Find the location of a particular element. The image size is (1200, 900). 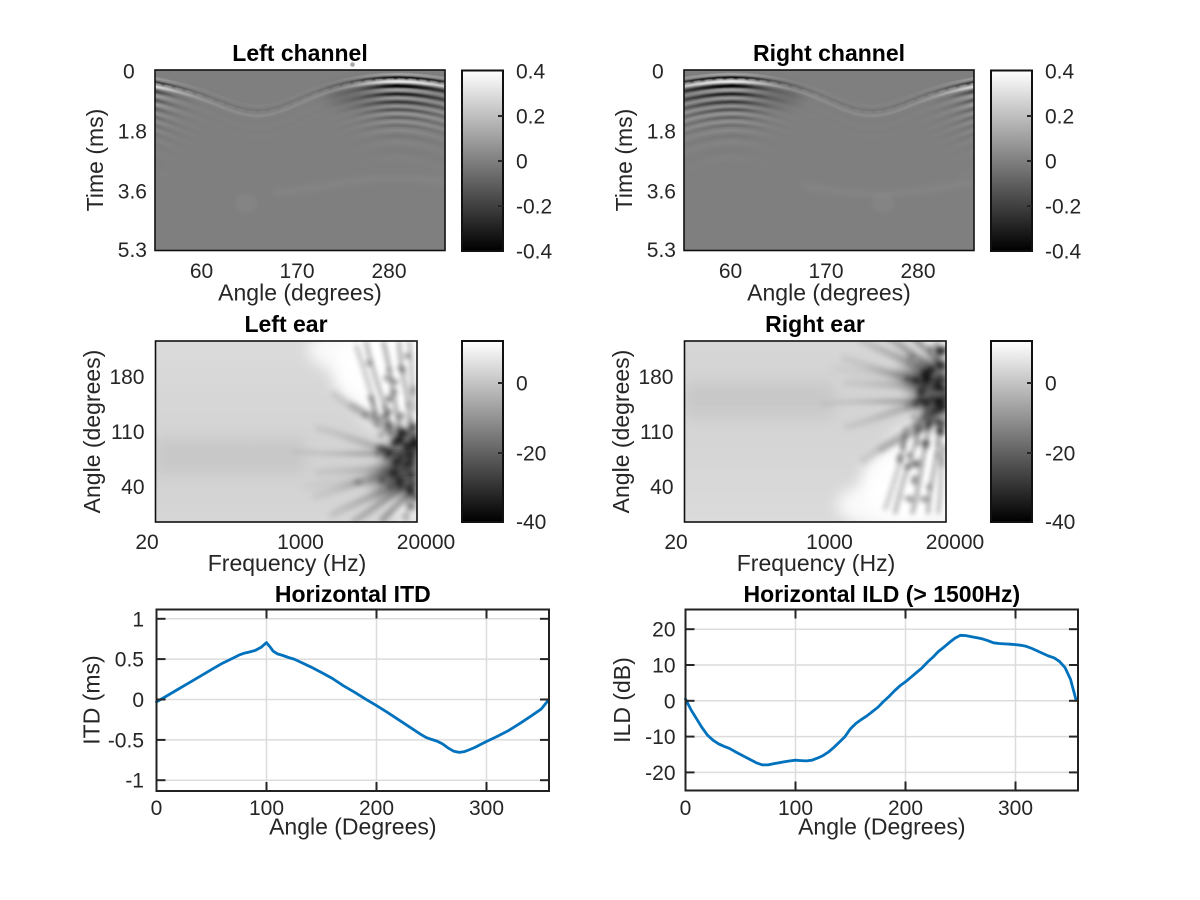

svg-text: -0.5 is located at coordinates (126, 740).